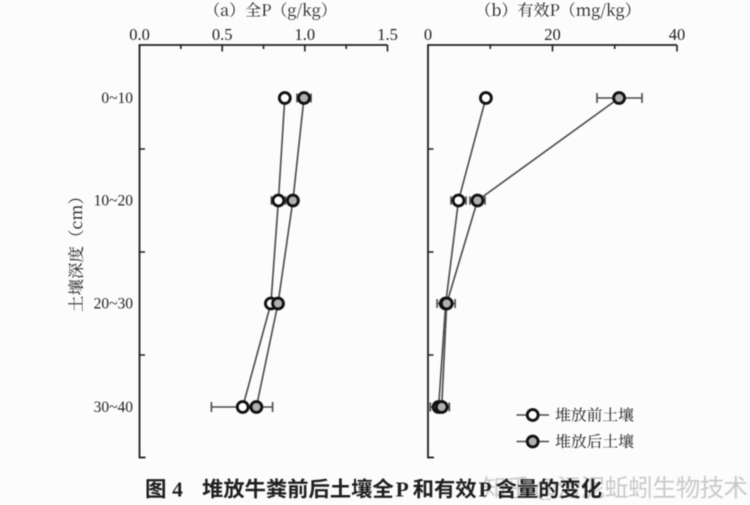 This screenshot has height=505, width=750. What do you see at coordinates (114, 304) in the screenshot?
I see `svg-text: 20~30` at bounding box center [114, 304].